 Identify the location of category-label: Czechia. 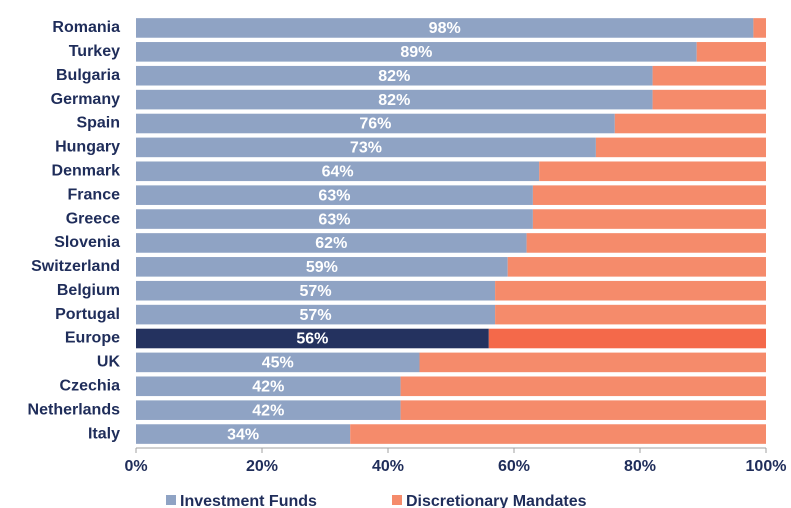
(90, 385).